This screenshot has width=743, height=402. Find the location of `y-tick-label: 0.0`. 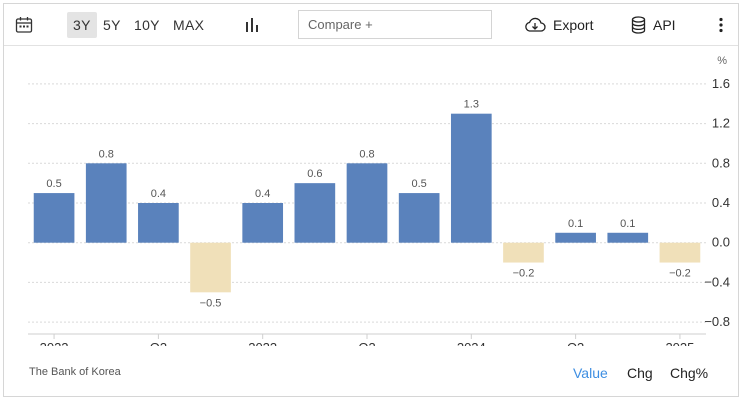

y-tick-label: 0.0 is located at coordinates (721, 242).